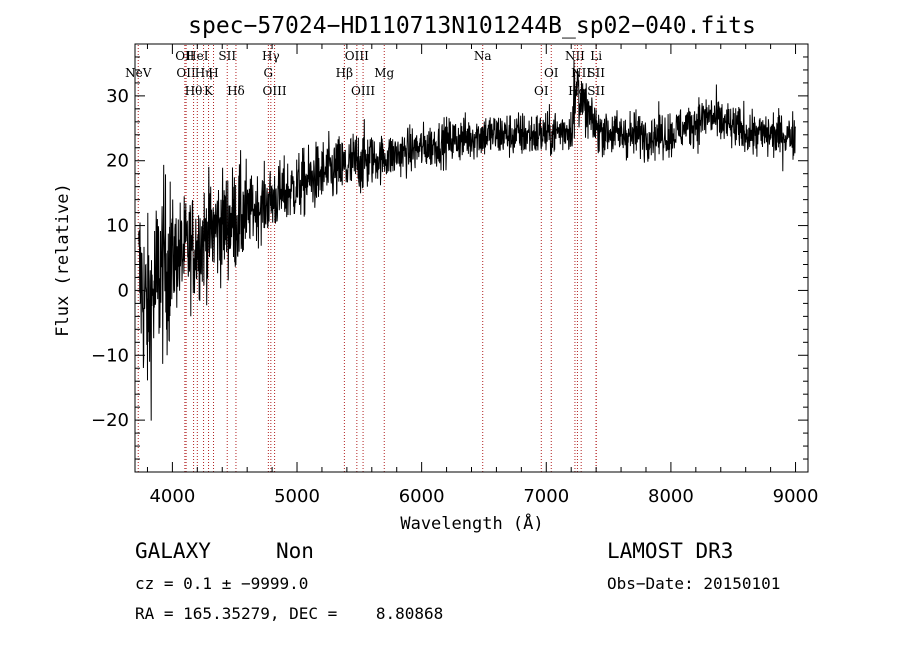 Image resolution: width=900 pixels, height=649 pixels. What do you see at coordinates (172, 496) in the screenshot?
I see `x-tick-label: 4000` at bounding box center [172, 496].